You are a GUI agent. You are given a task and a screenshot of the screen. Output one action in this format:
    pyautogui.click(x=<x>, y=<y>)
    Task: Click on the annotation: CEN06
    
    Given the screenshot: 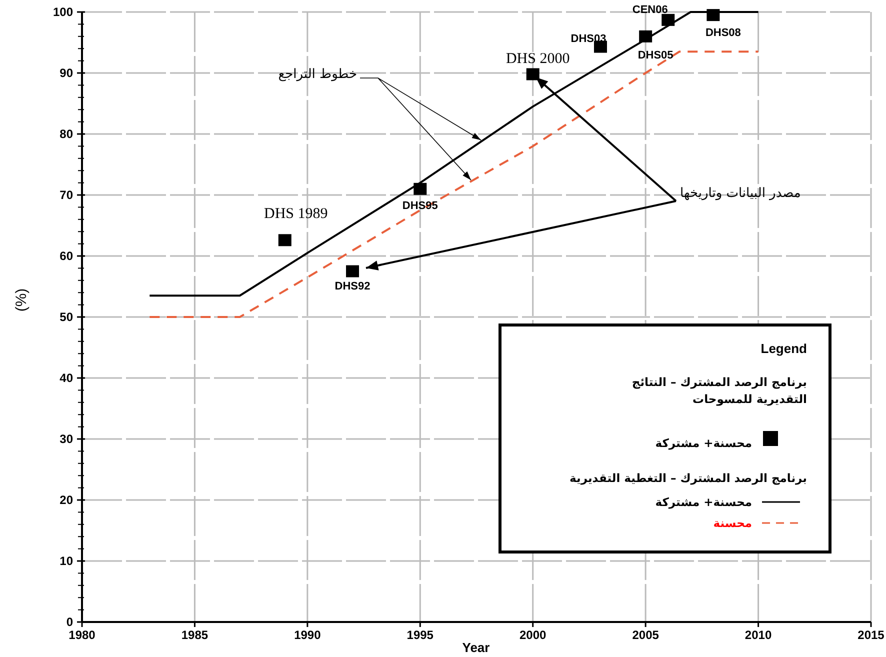 What is the action you would take?
    pyautogui.click(x=650, y=10)
    